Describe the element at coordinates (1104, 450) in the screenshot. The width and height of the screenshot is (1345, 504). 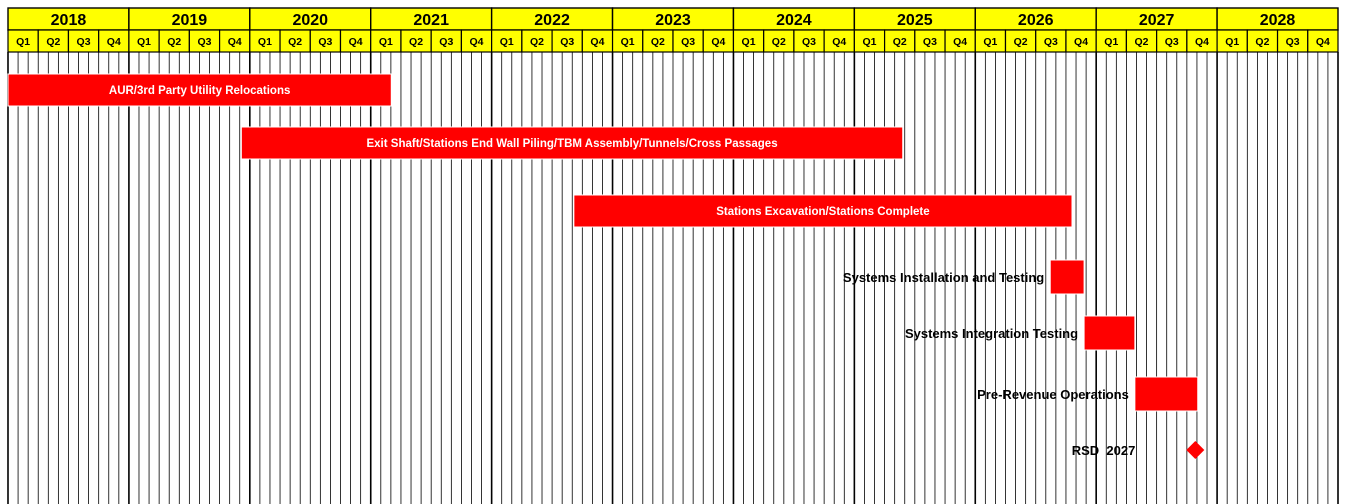
I see `milestone-label: RSD 2027` at that location.